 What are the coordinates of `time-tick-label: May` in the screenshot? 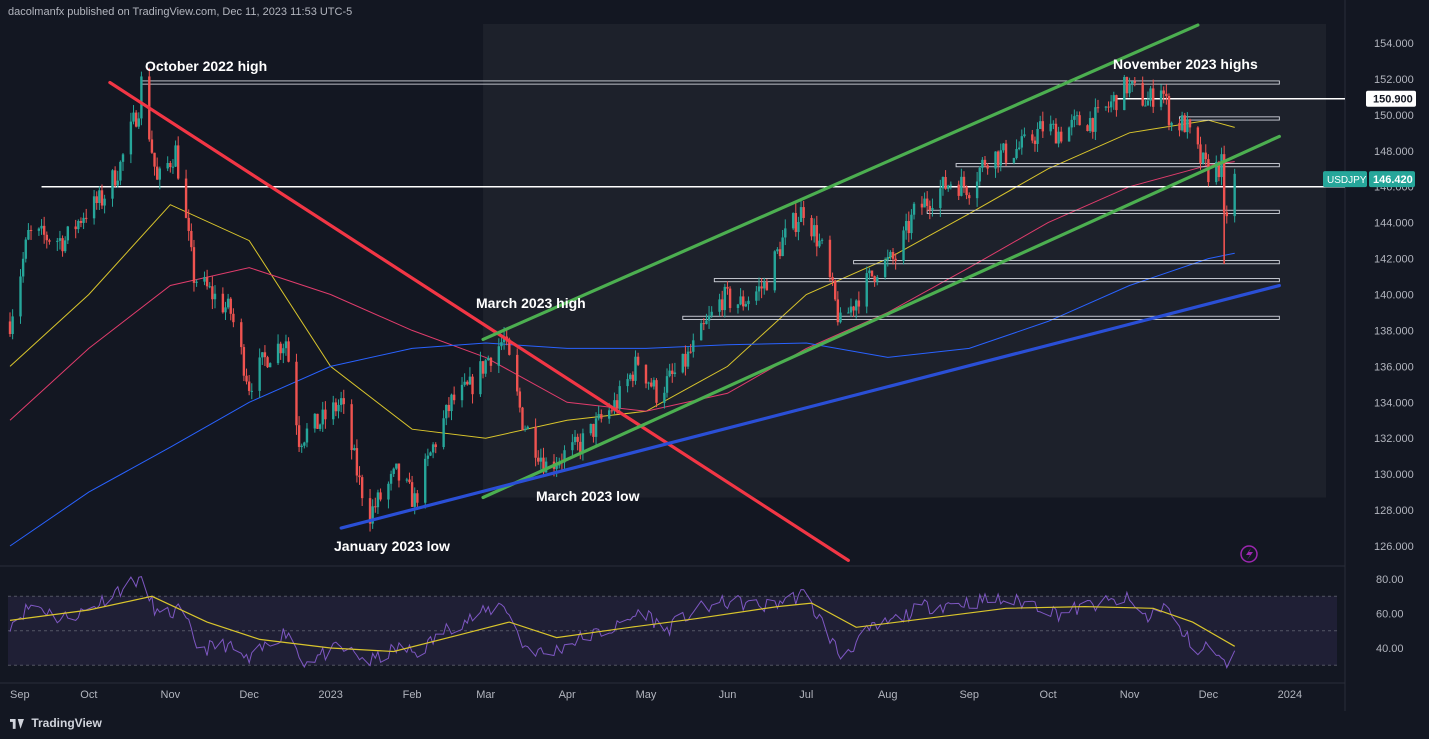 It's located at (646, 695).